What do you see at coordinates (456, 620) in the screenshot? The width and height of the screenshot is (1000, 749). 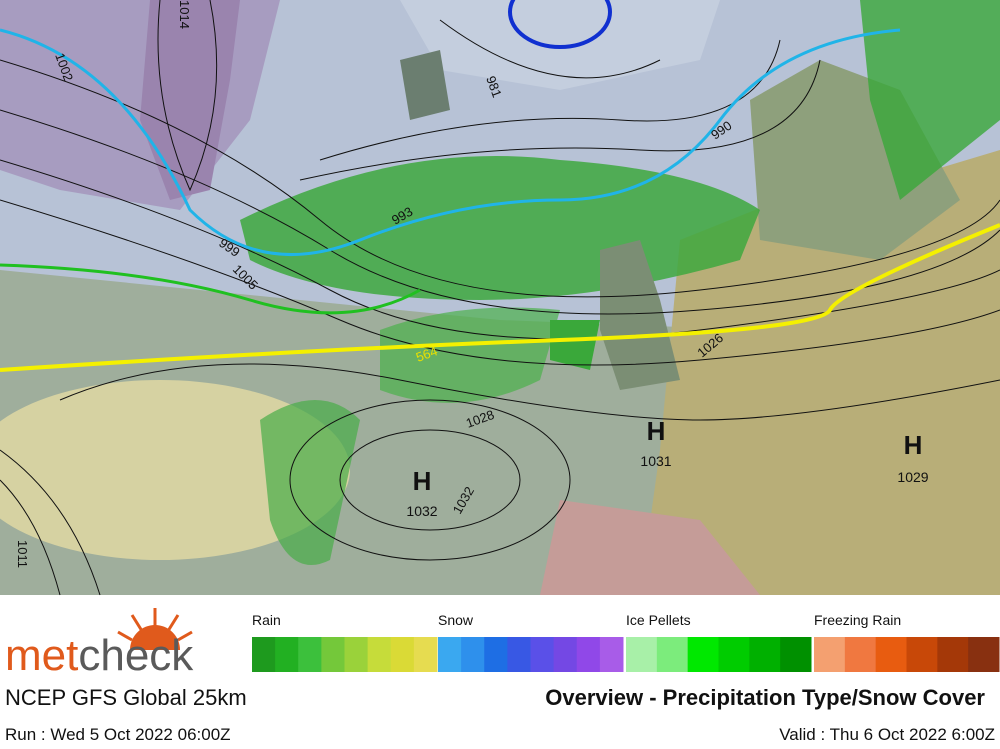 I see `legend-label: Snow` at bounding box center [456, 620].